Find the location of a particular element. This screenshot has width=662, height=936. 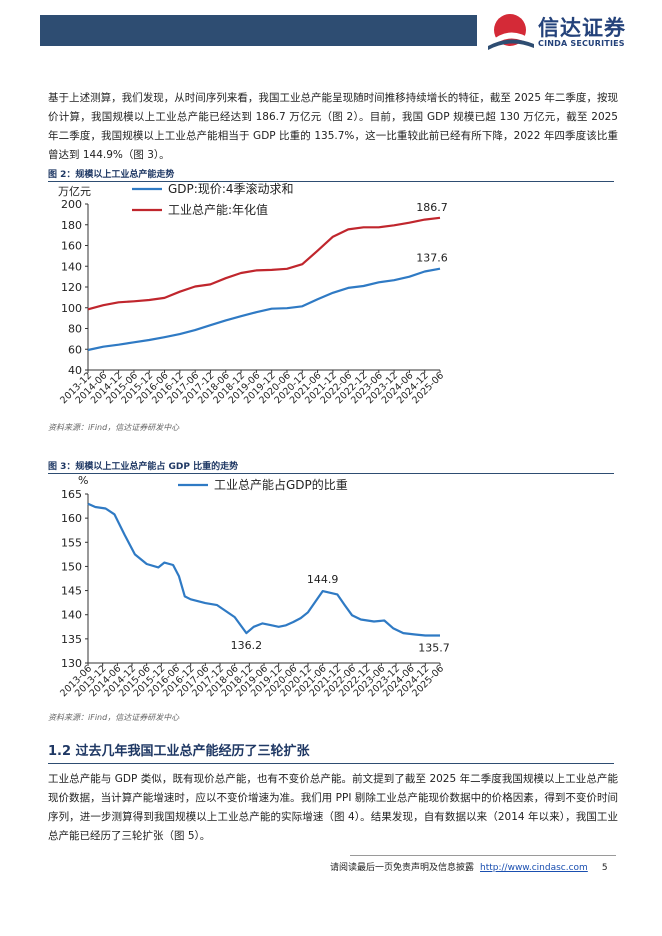

y-tick-label-5: 140 is located at coordinates (71, 266).